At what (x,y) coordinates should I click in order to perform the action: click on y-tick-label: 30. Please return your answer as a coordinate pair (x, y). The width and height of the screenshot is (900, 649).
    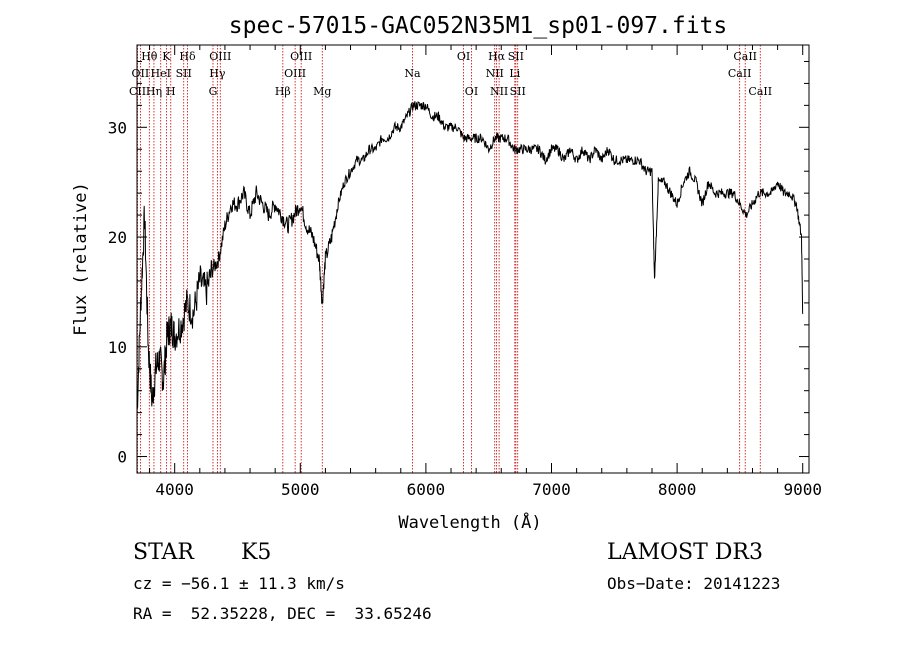
    Looking at the image, I should click on (117, 127).